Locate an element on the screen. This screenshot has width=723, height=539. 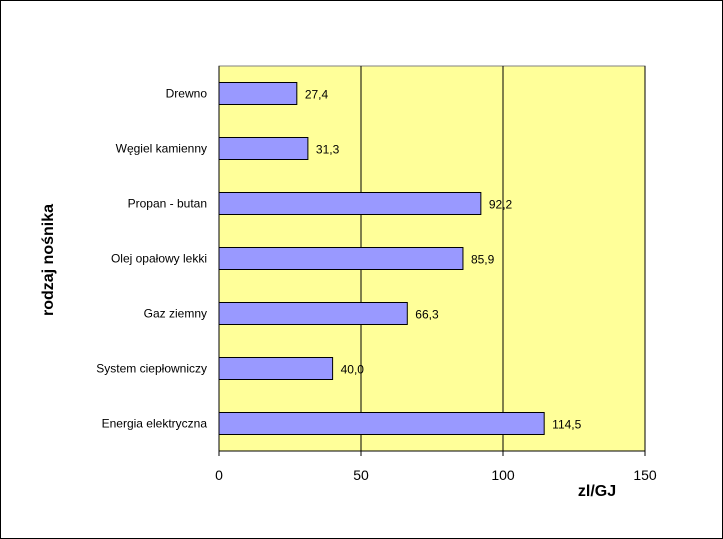
x-axis-ticks: 0 50 100 150 is located at coordinates (436, 467).